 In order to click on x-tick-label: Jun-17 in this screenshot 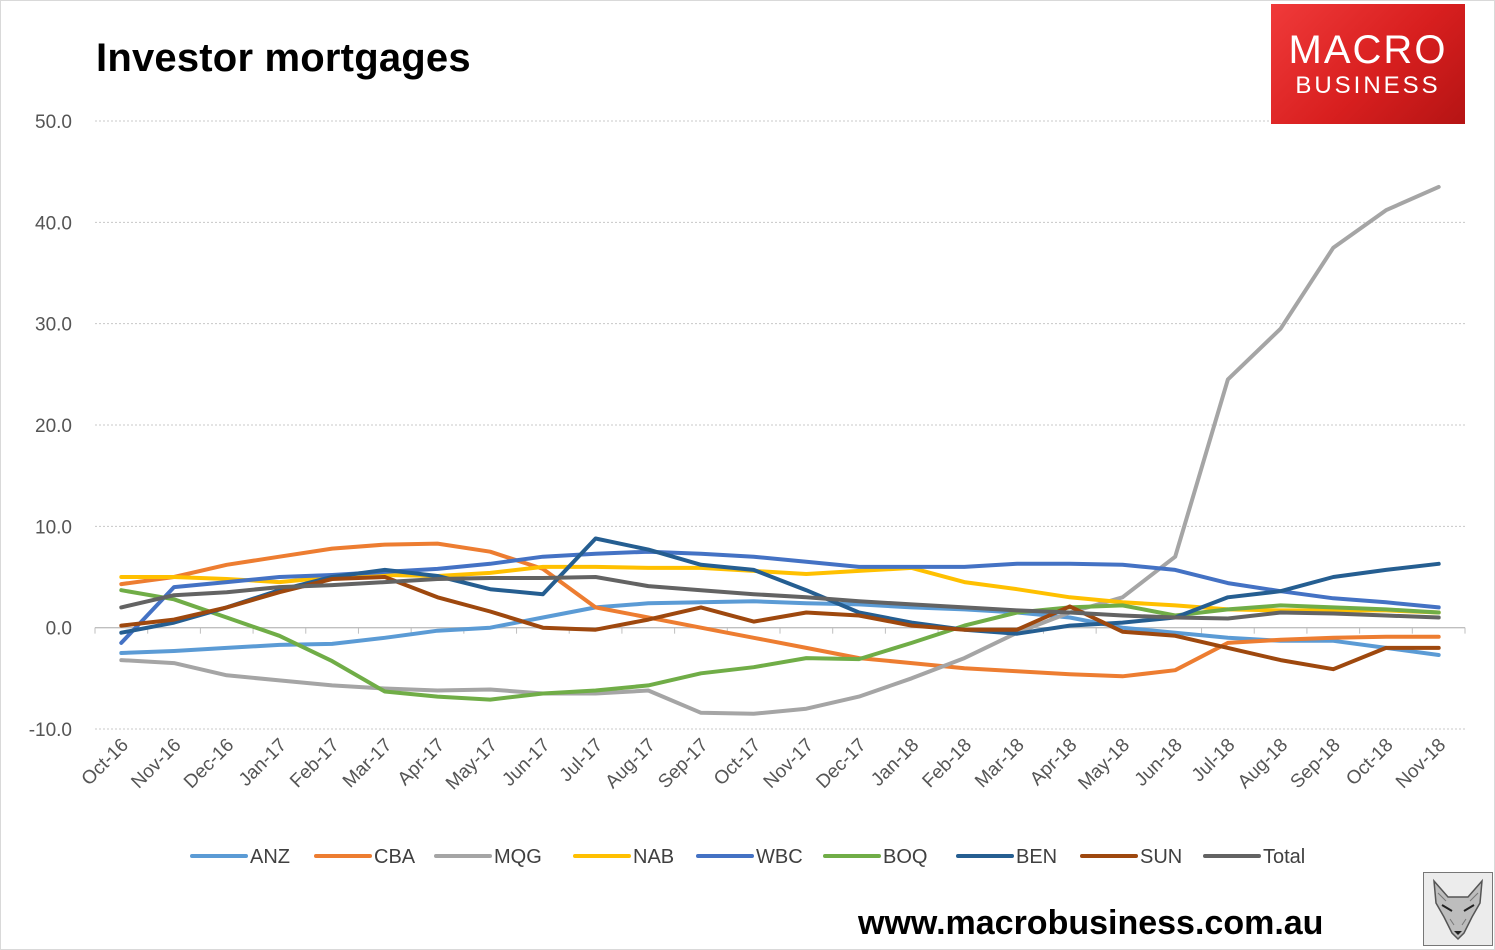, I will do `click(526, 763)`.